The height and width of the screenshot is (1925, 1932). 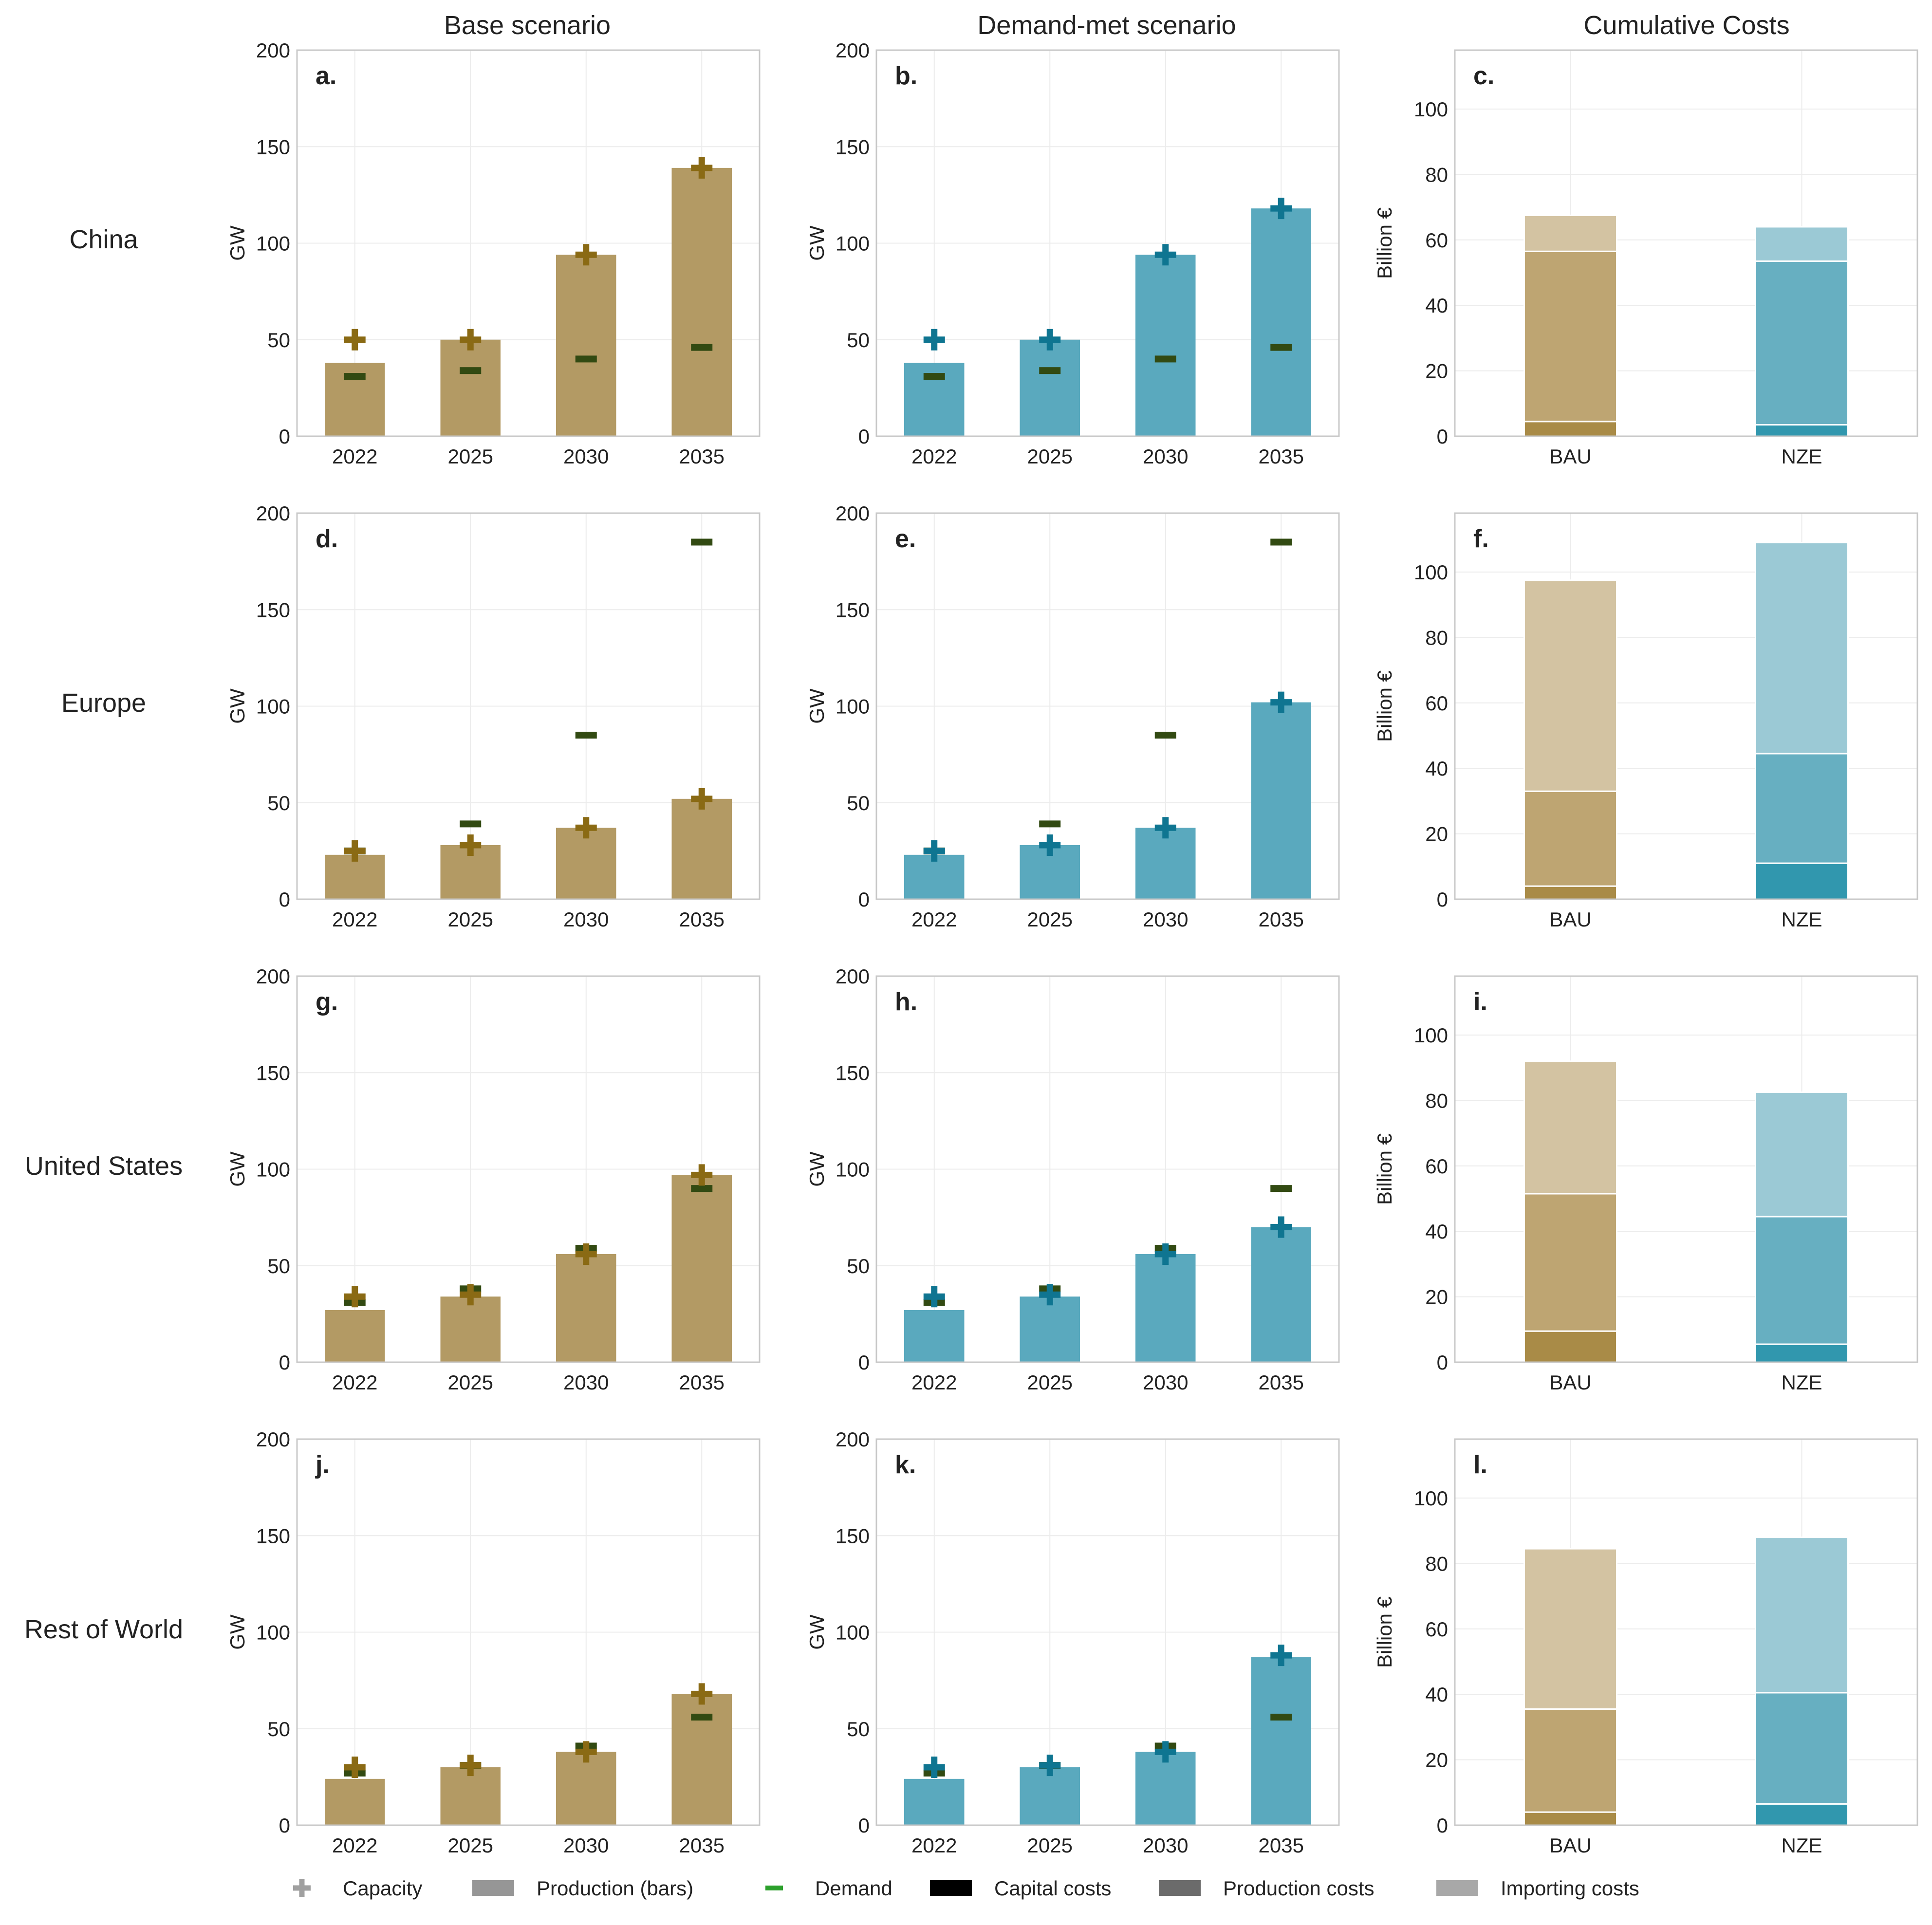 I want to click on legend-item-importing-costs: Importing costs, so click(x=1537, y=1888).